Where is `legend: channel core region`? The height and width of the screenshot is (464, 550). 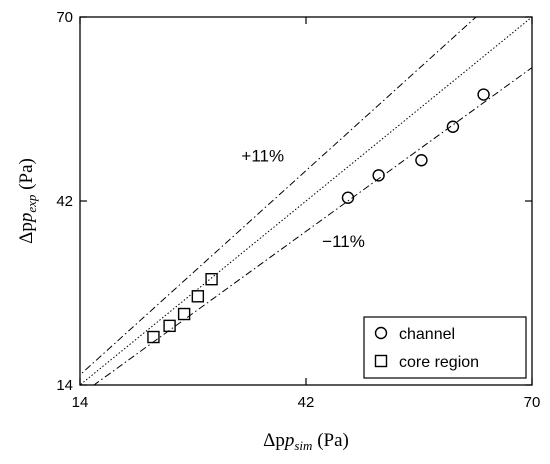 legend: channel core region is located at coordinates (445, 347).